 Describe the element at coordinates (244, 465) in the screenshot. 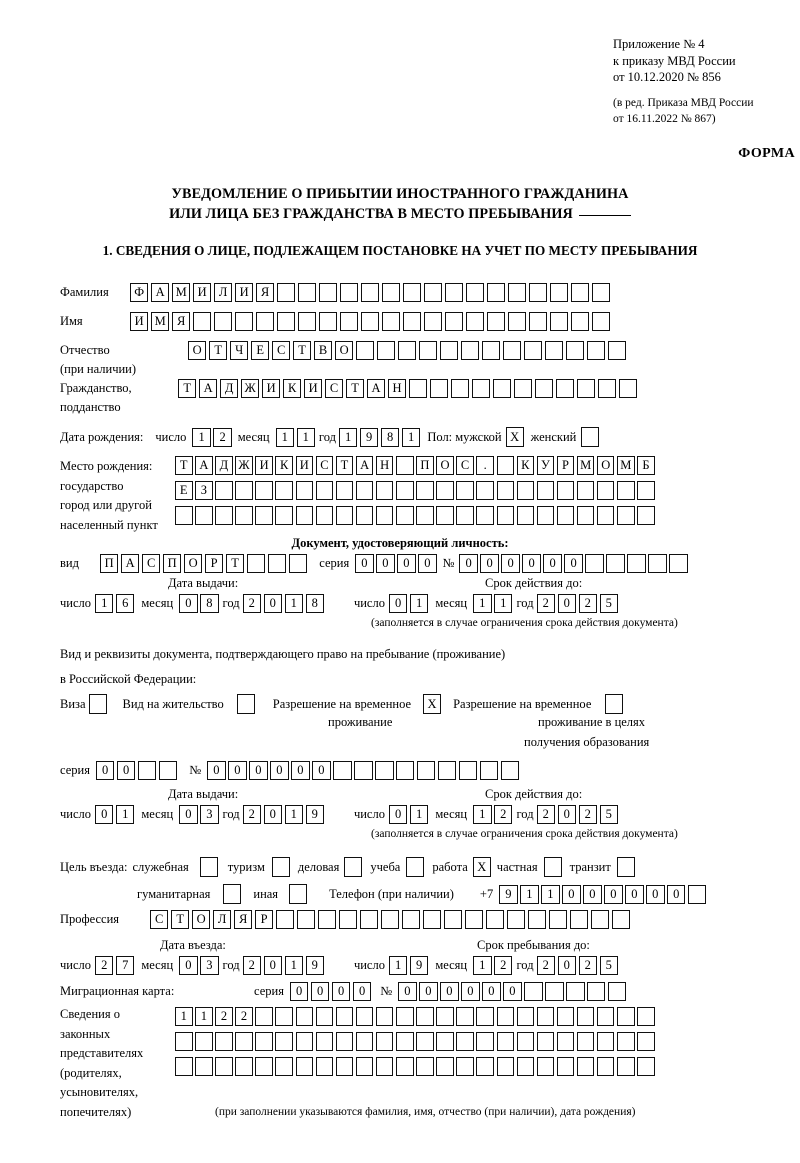

I see `char-cell: Ж` at that location.